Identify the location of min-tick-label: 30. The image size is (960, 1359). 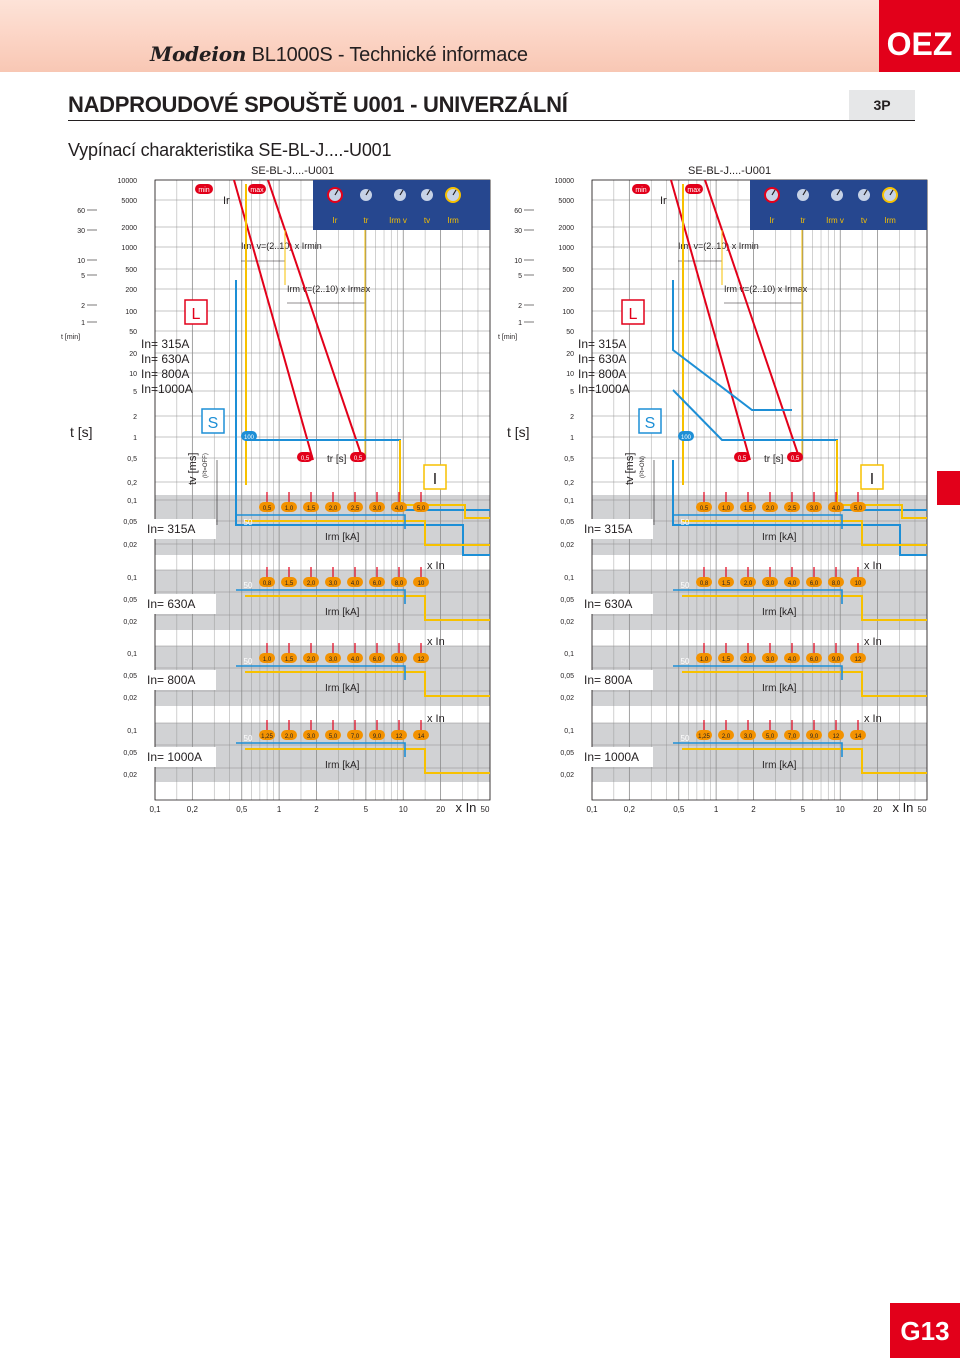
(518, 231).